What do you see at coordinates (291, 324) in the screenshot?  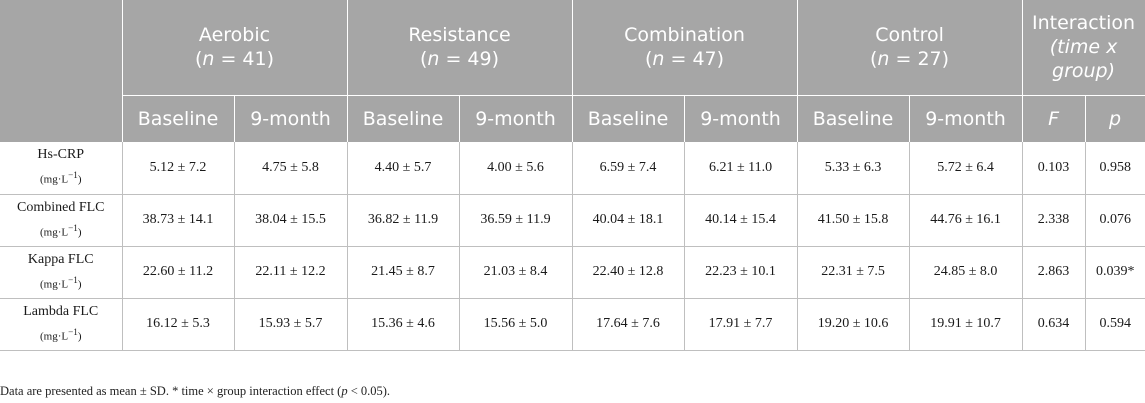 I see `value-cell: 15.93 ± 5.7` at bounding box center [291, 324].